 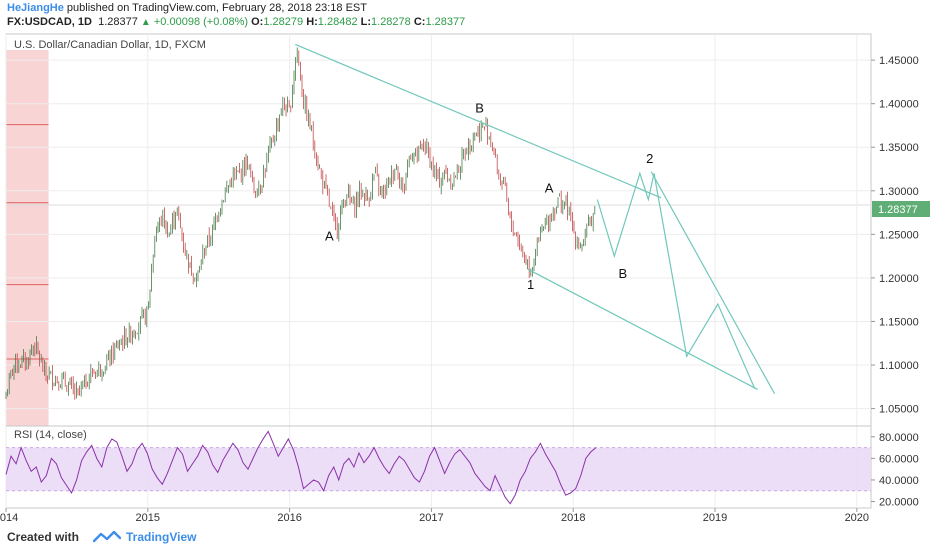 What do you see at coordinates (289, 518) in the screenshot?
I see `time-tick-label-2: 2016` at bounding box center [289, 518].